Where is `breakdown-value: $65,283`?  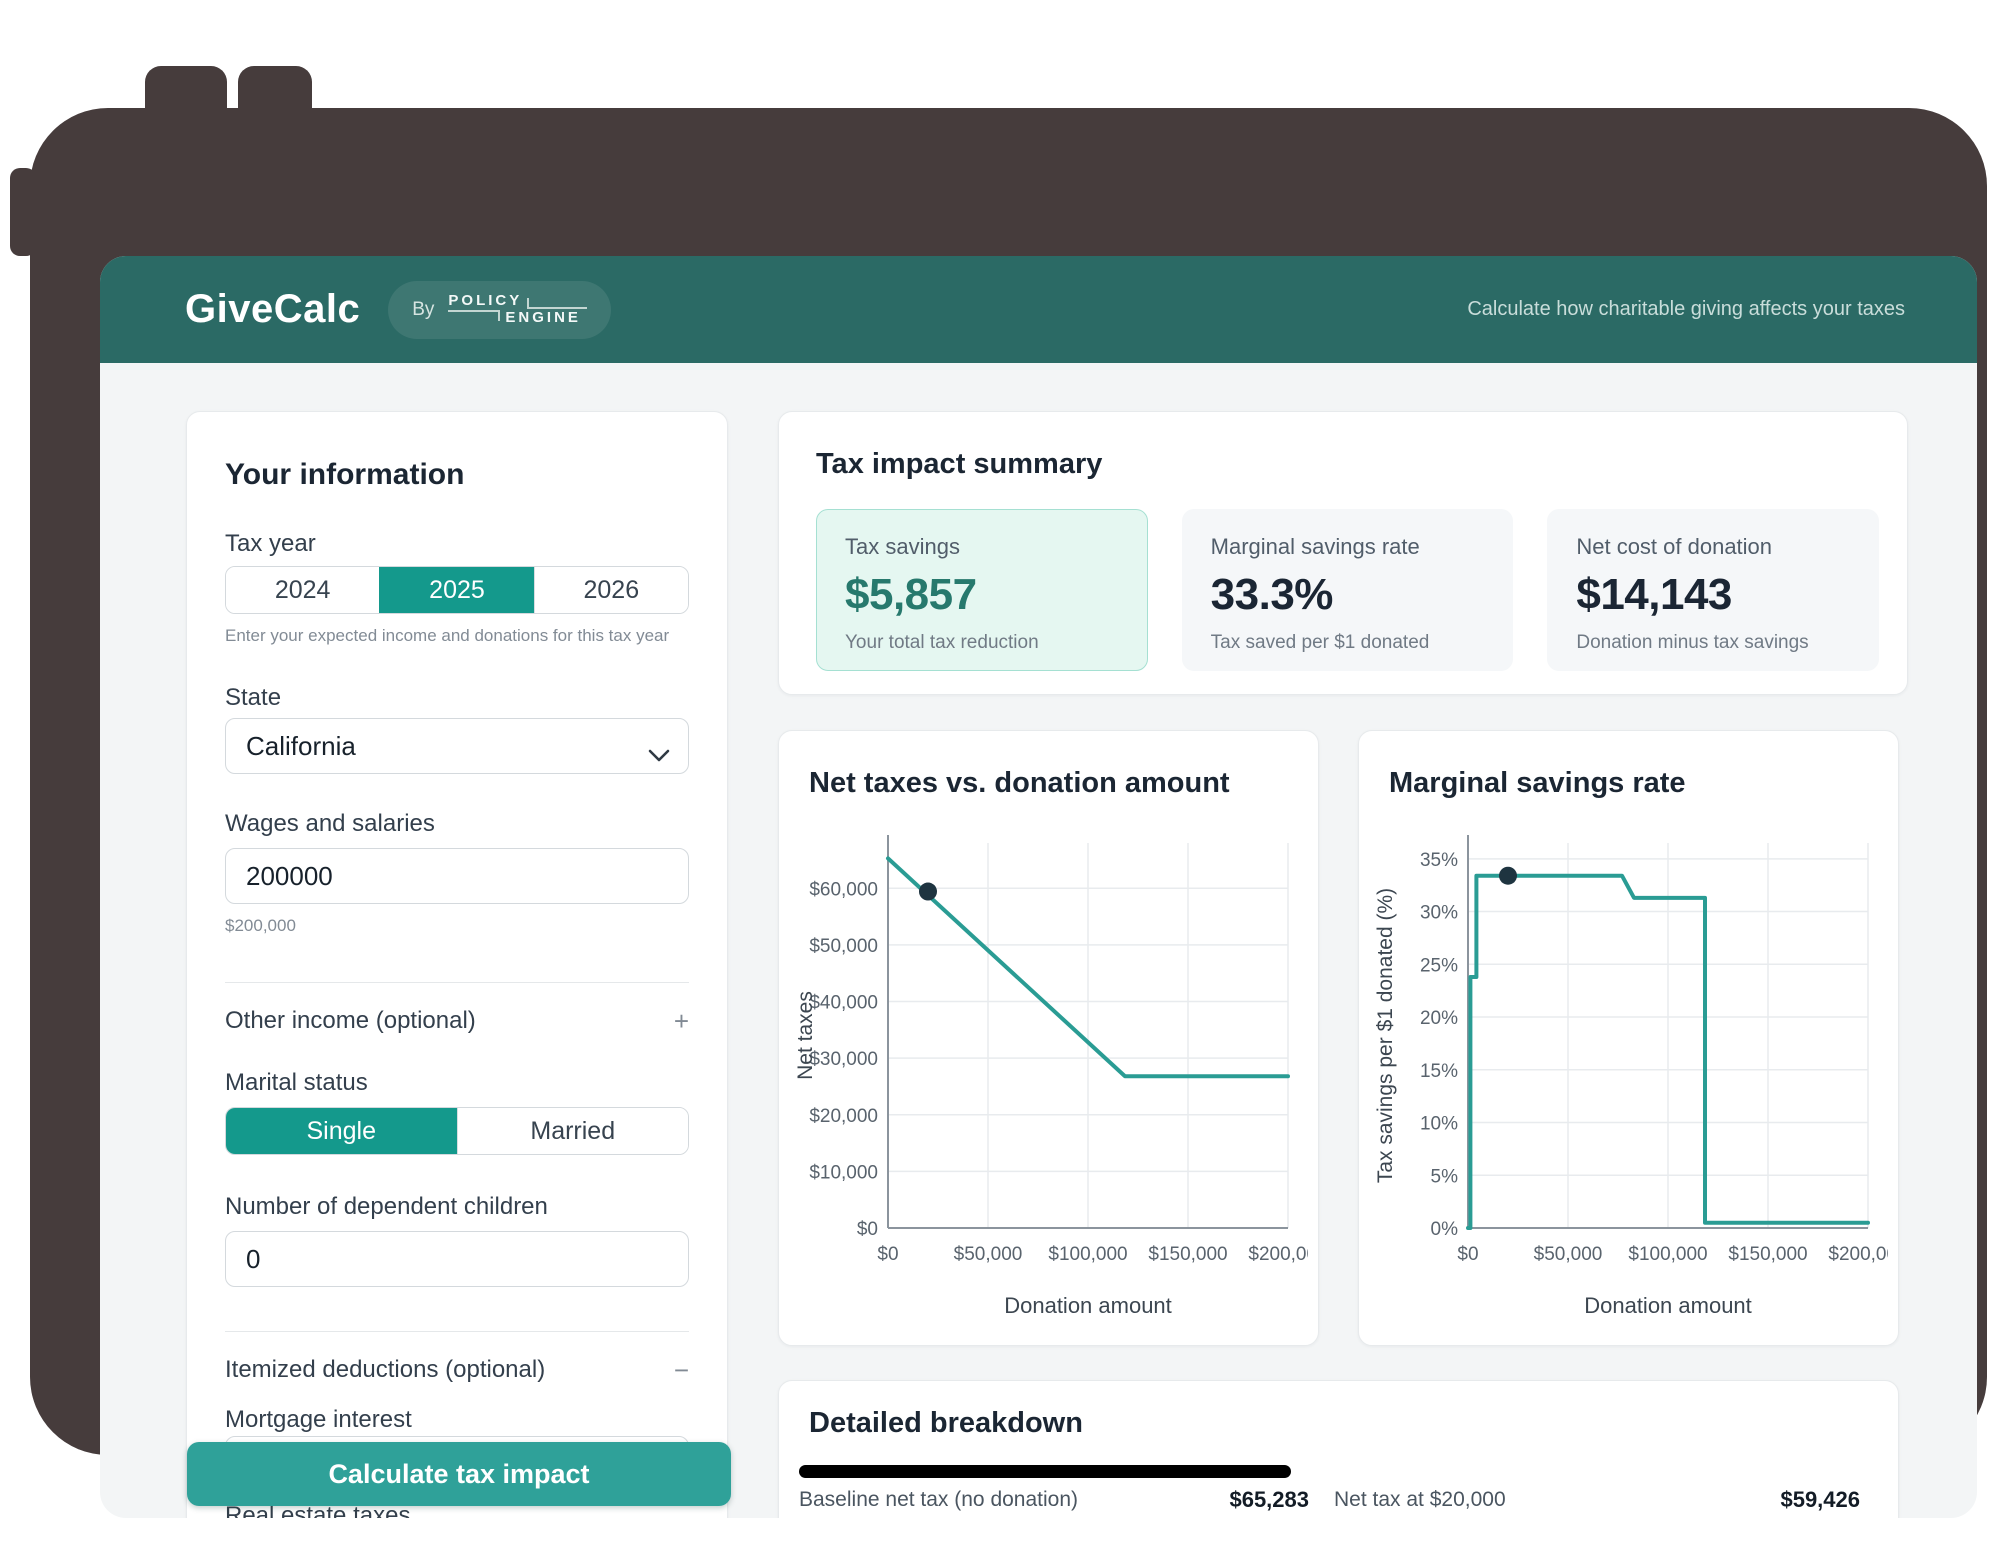
breakdown-value: $65,283 is located at coordinates (1269, 1499).